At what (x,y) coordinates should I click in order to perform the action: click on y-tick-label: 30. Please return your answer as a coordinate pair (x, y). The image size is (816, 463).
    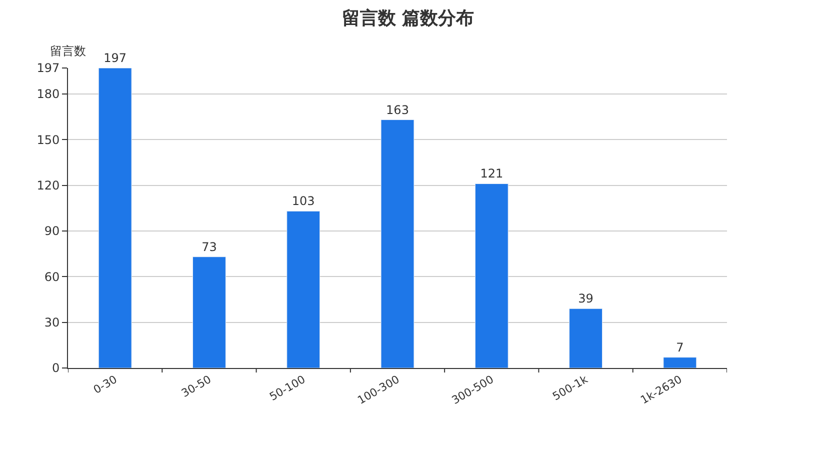
    Looking at the image, I should click on (52, 323).